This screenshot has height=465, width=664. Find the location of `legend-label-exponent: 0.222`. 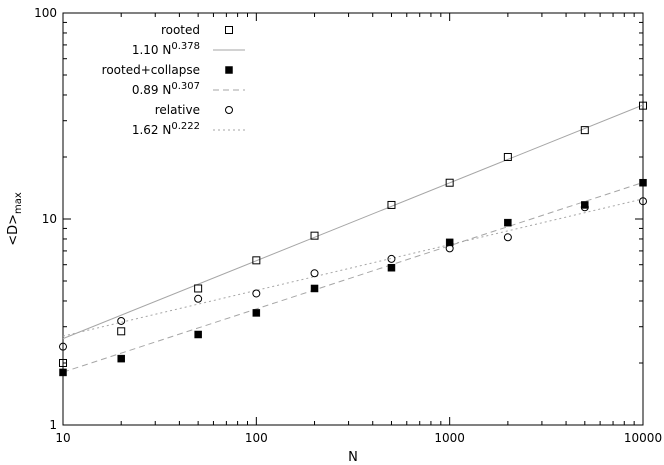

legend-label-exponent: 0.222 is located at coordinates (185, 126).